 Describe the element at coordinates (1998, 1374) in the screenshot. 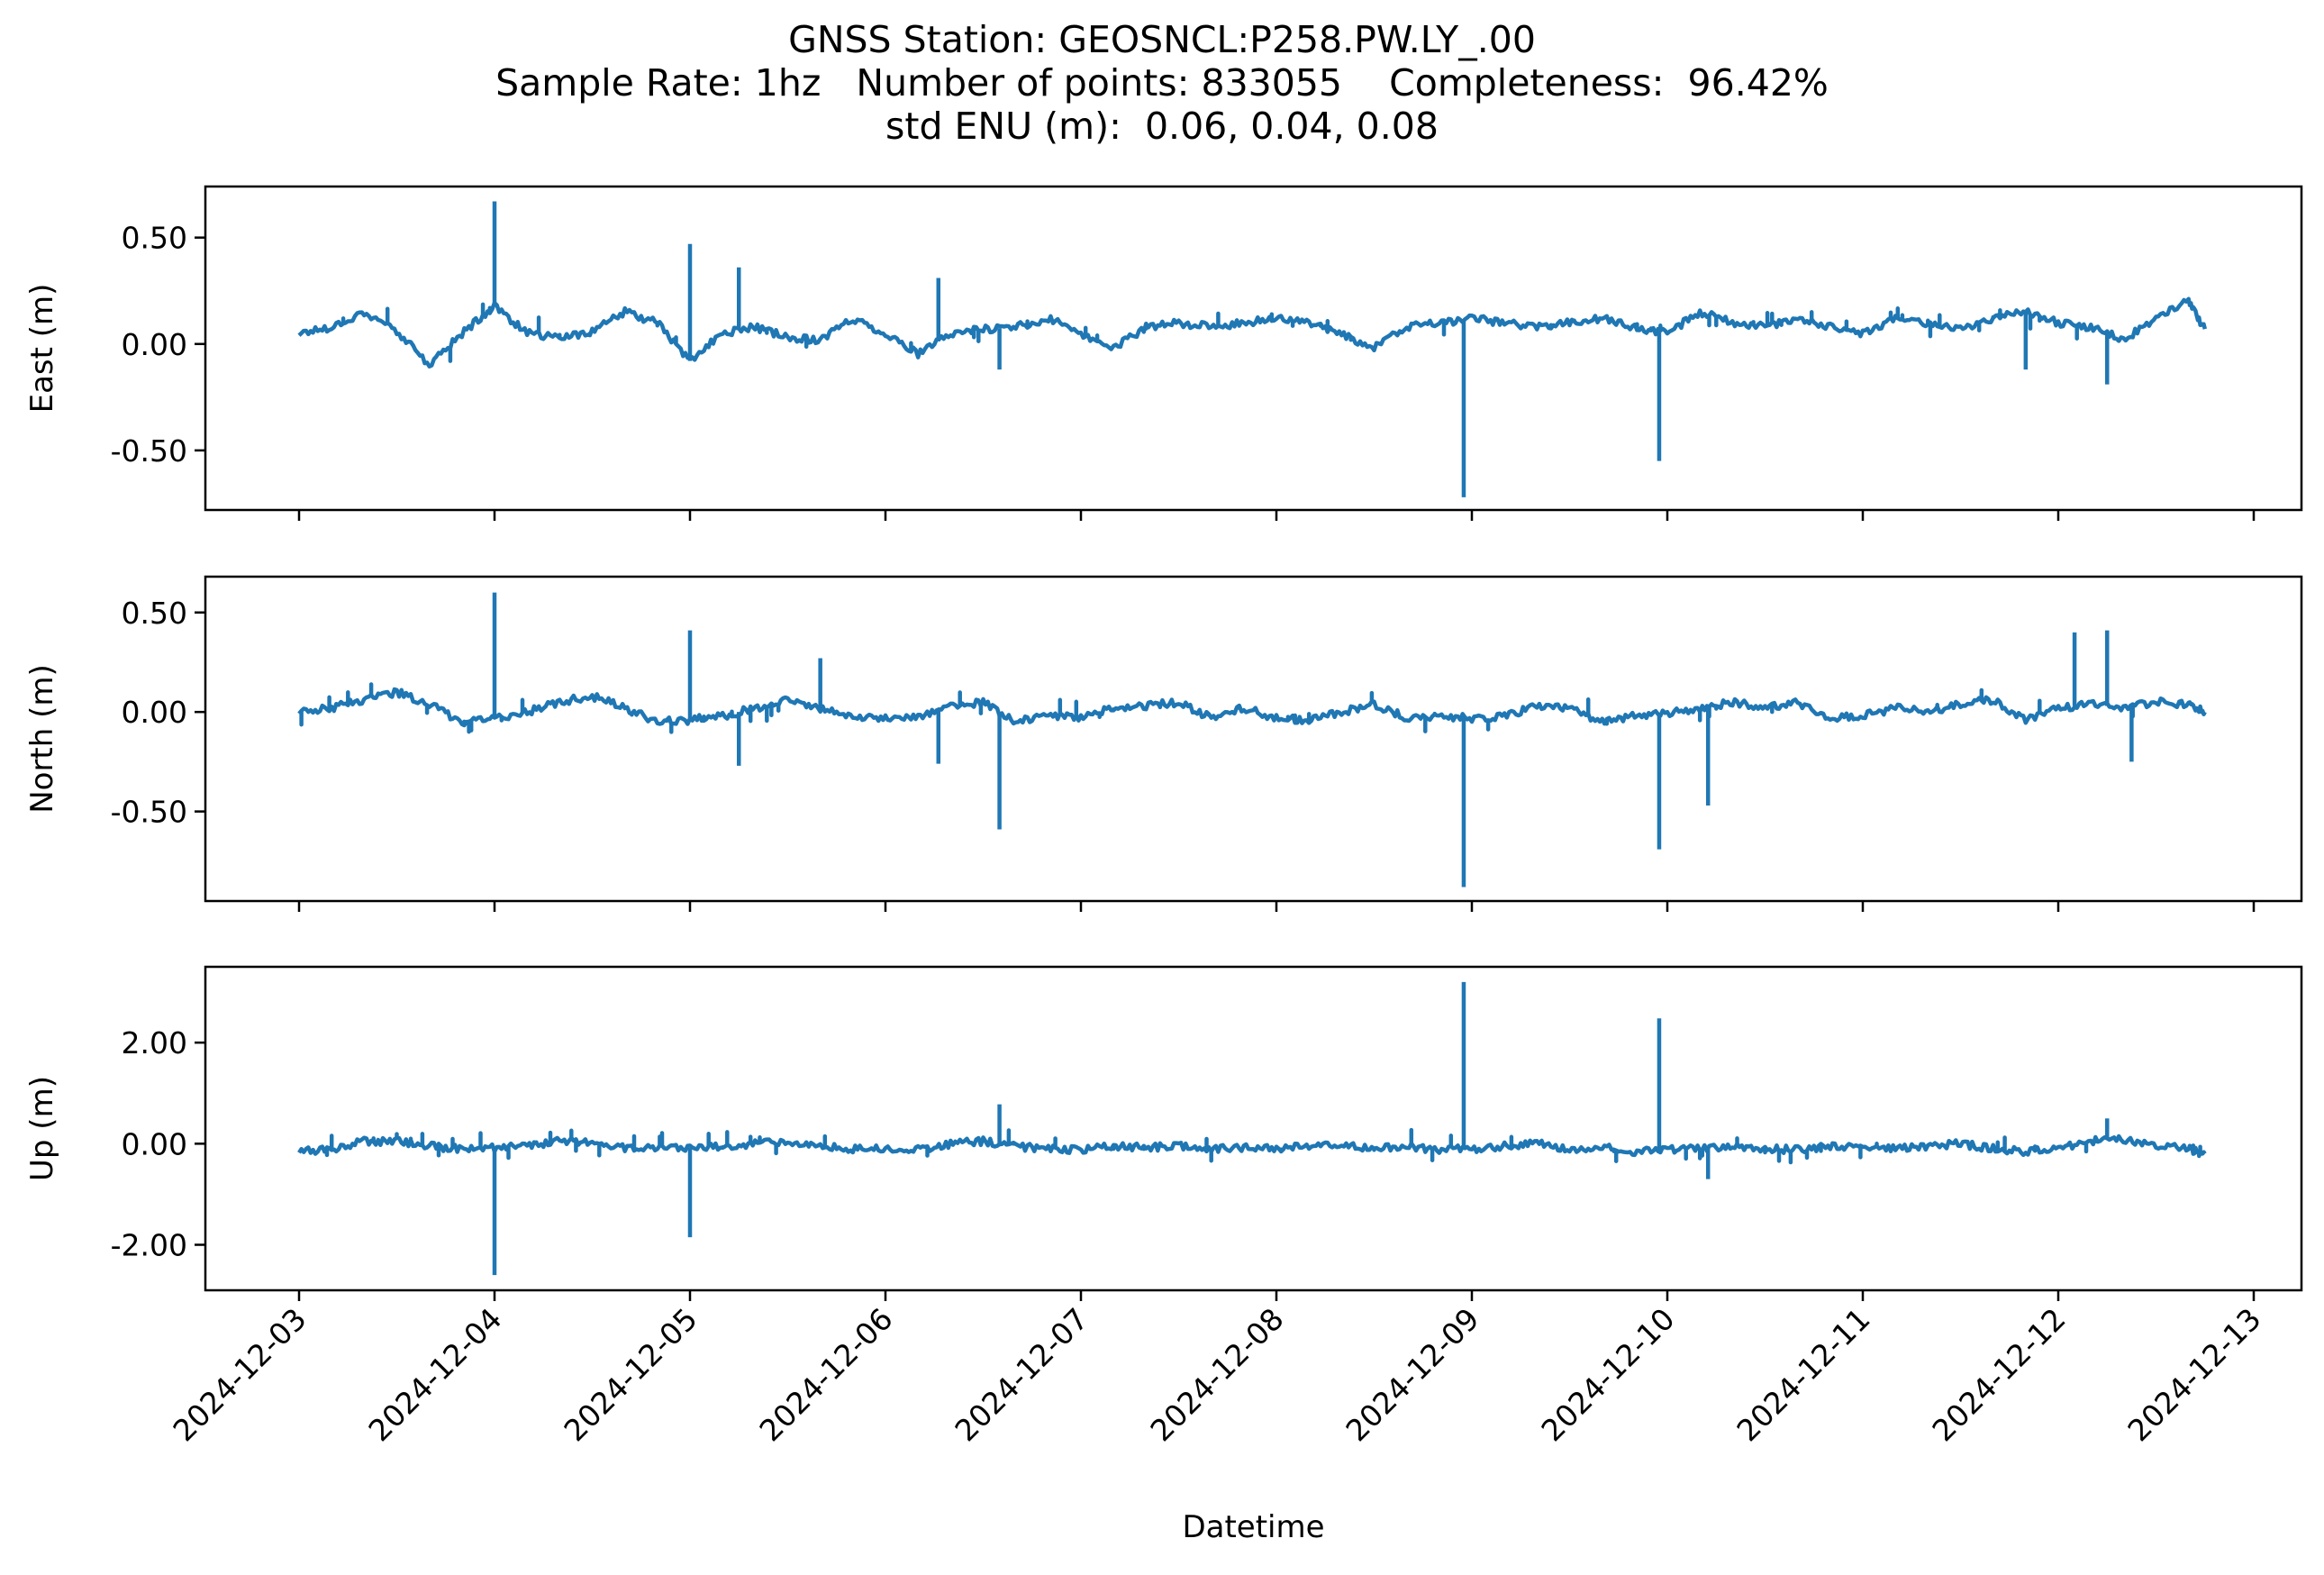

I see `xtick-label-9: 2024-12-12` at that location.